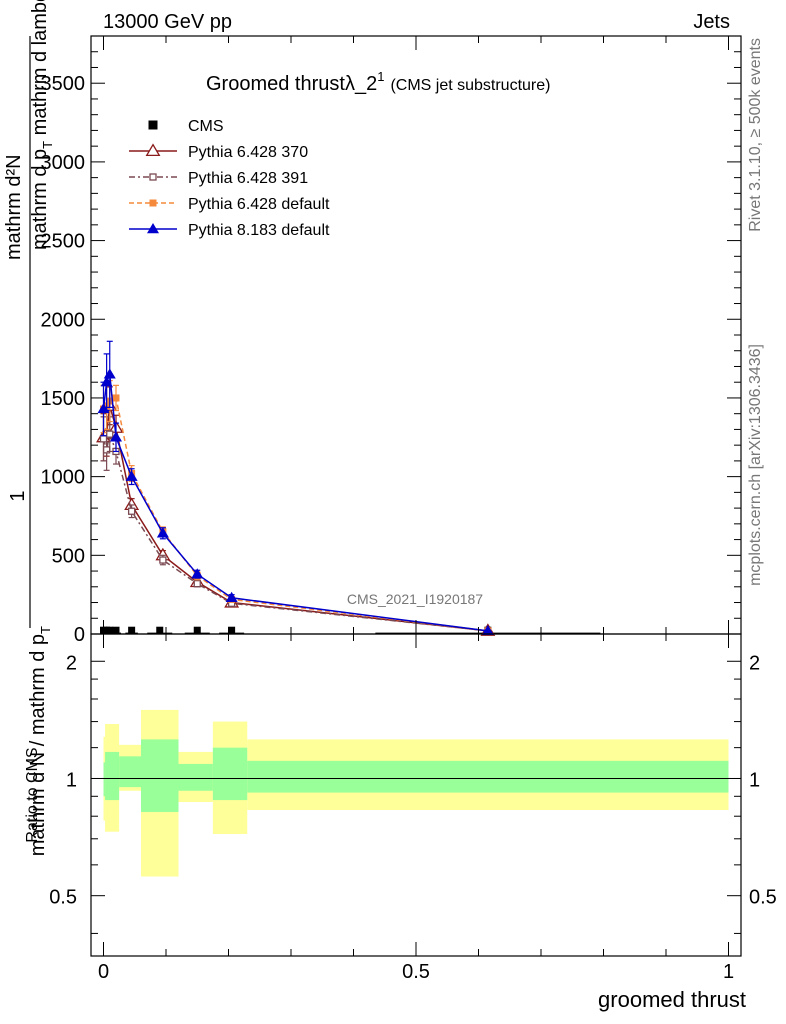 The image size is (786, 1024). Describe the element at coordinates (206, 126) in the screenshot. I see `legend-label: CMS` at that location.